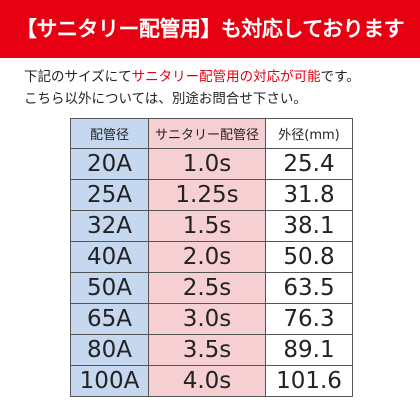 Image resolution: width=420 pixels, height=420 pixels. What do you see at coordinates (309, 257) in the screenshot?
I see `table-cell: 50.8` at bounding box center [309, 257].